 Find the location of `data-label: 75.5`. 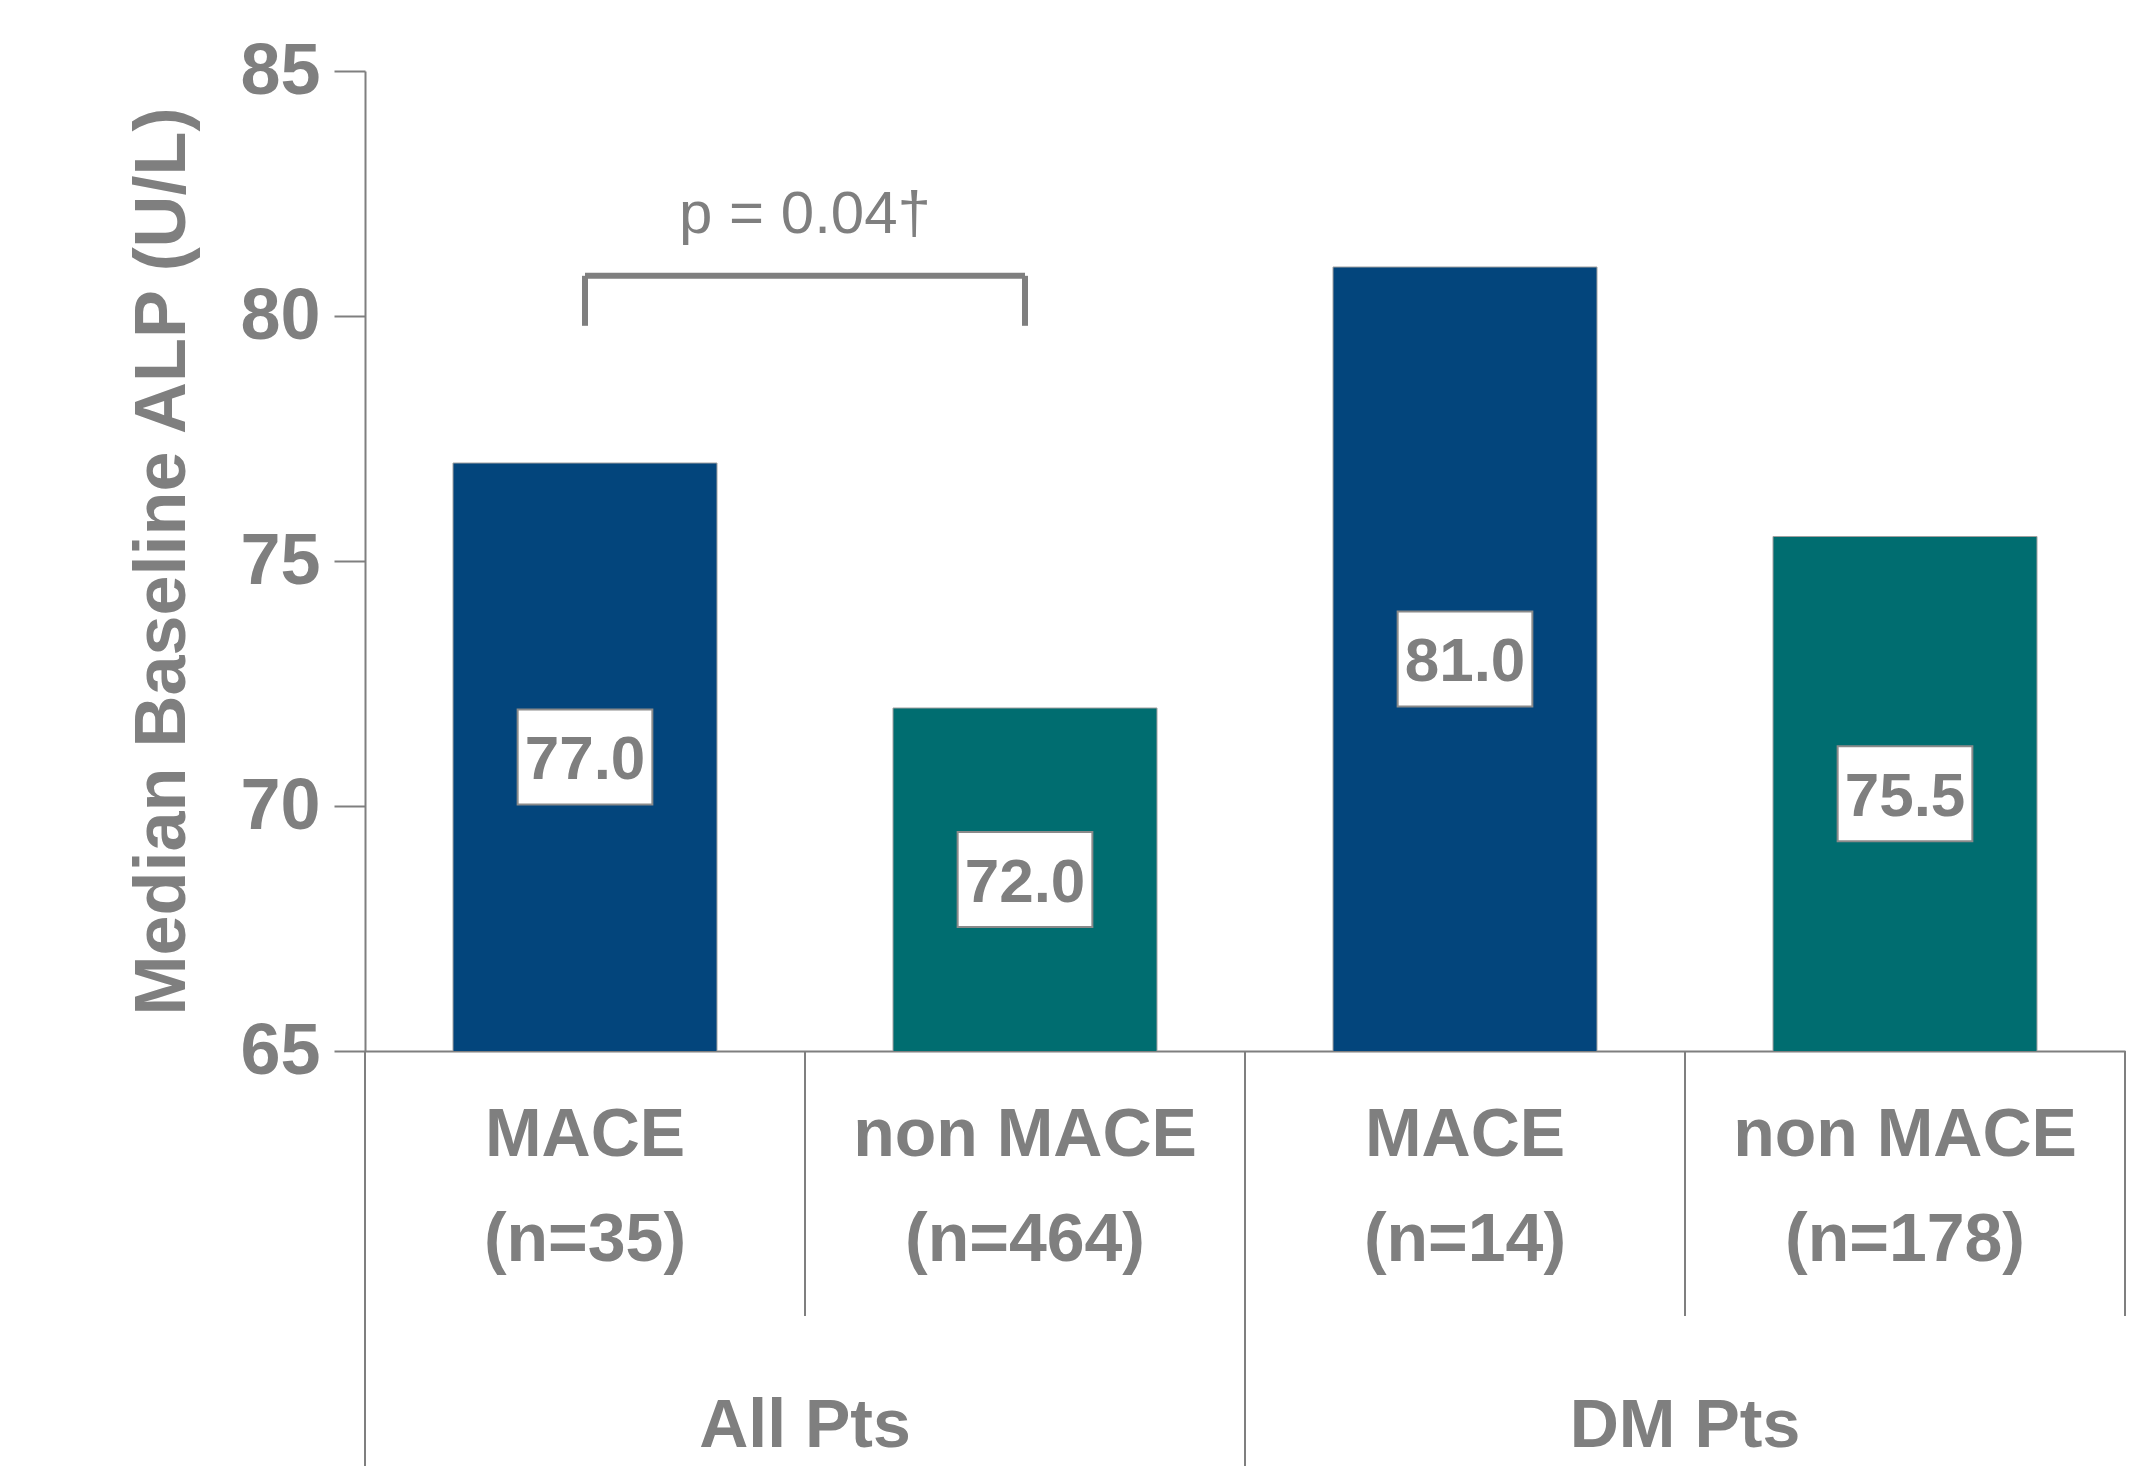

data-label: 75.5 is located at coordinates (1905, 794).